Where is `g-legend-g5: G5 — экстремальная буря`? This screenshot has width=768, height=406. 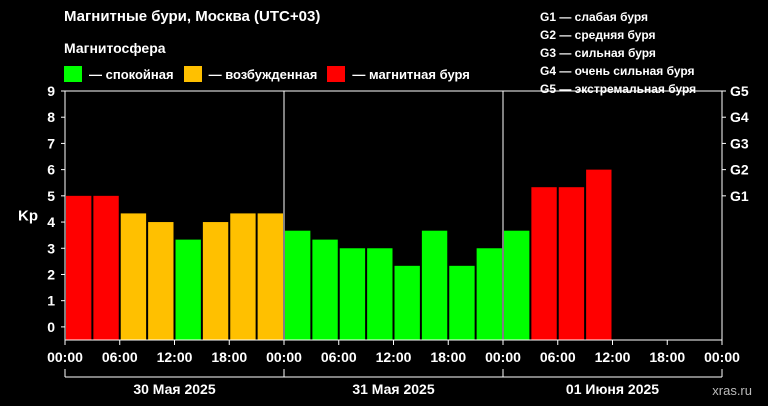 g-legend-g5: G5 — экстремальная буря is located at coordinates (618, 89).